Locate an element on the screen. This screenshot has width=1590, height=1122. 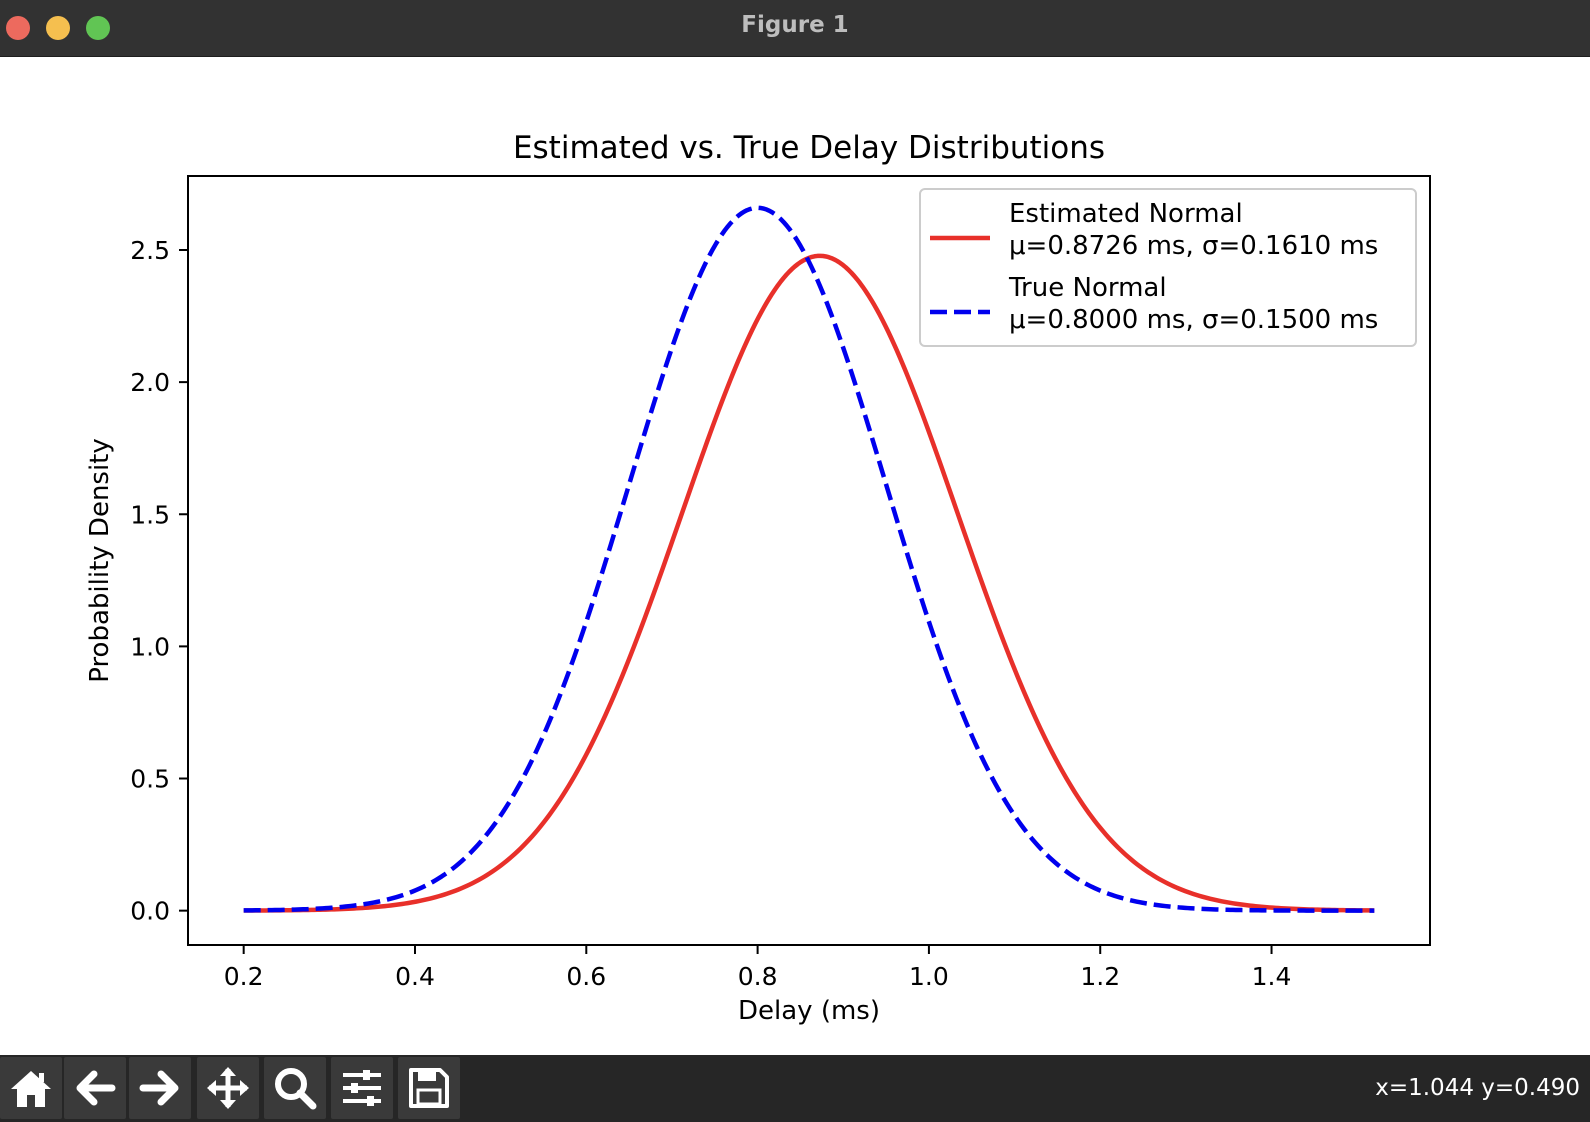
y-tick-label: 0.0 is located at coordinates (150, 911).